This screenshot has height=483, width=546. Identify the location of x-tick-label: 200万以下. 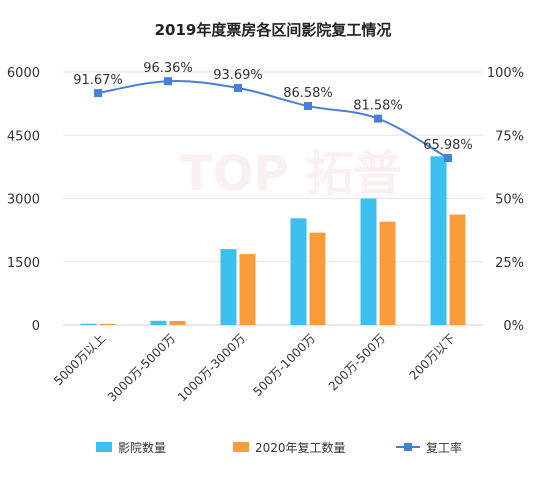
(433, 357).